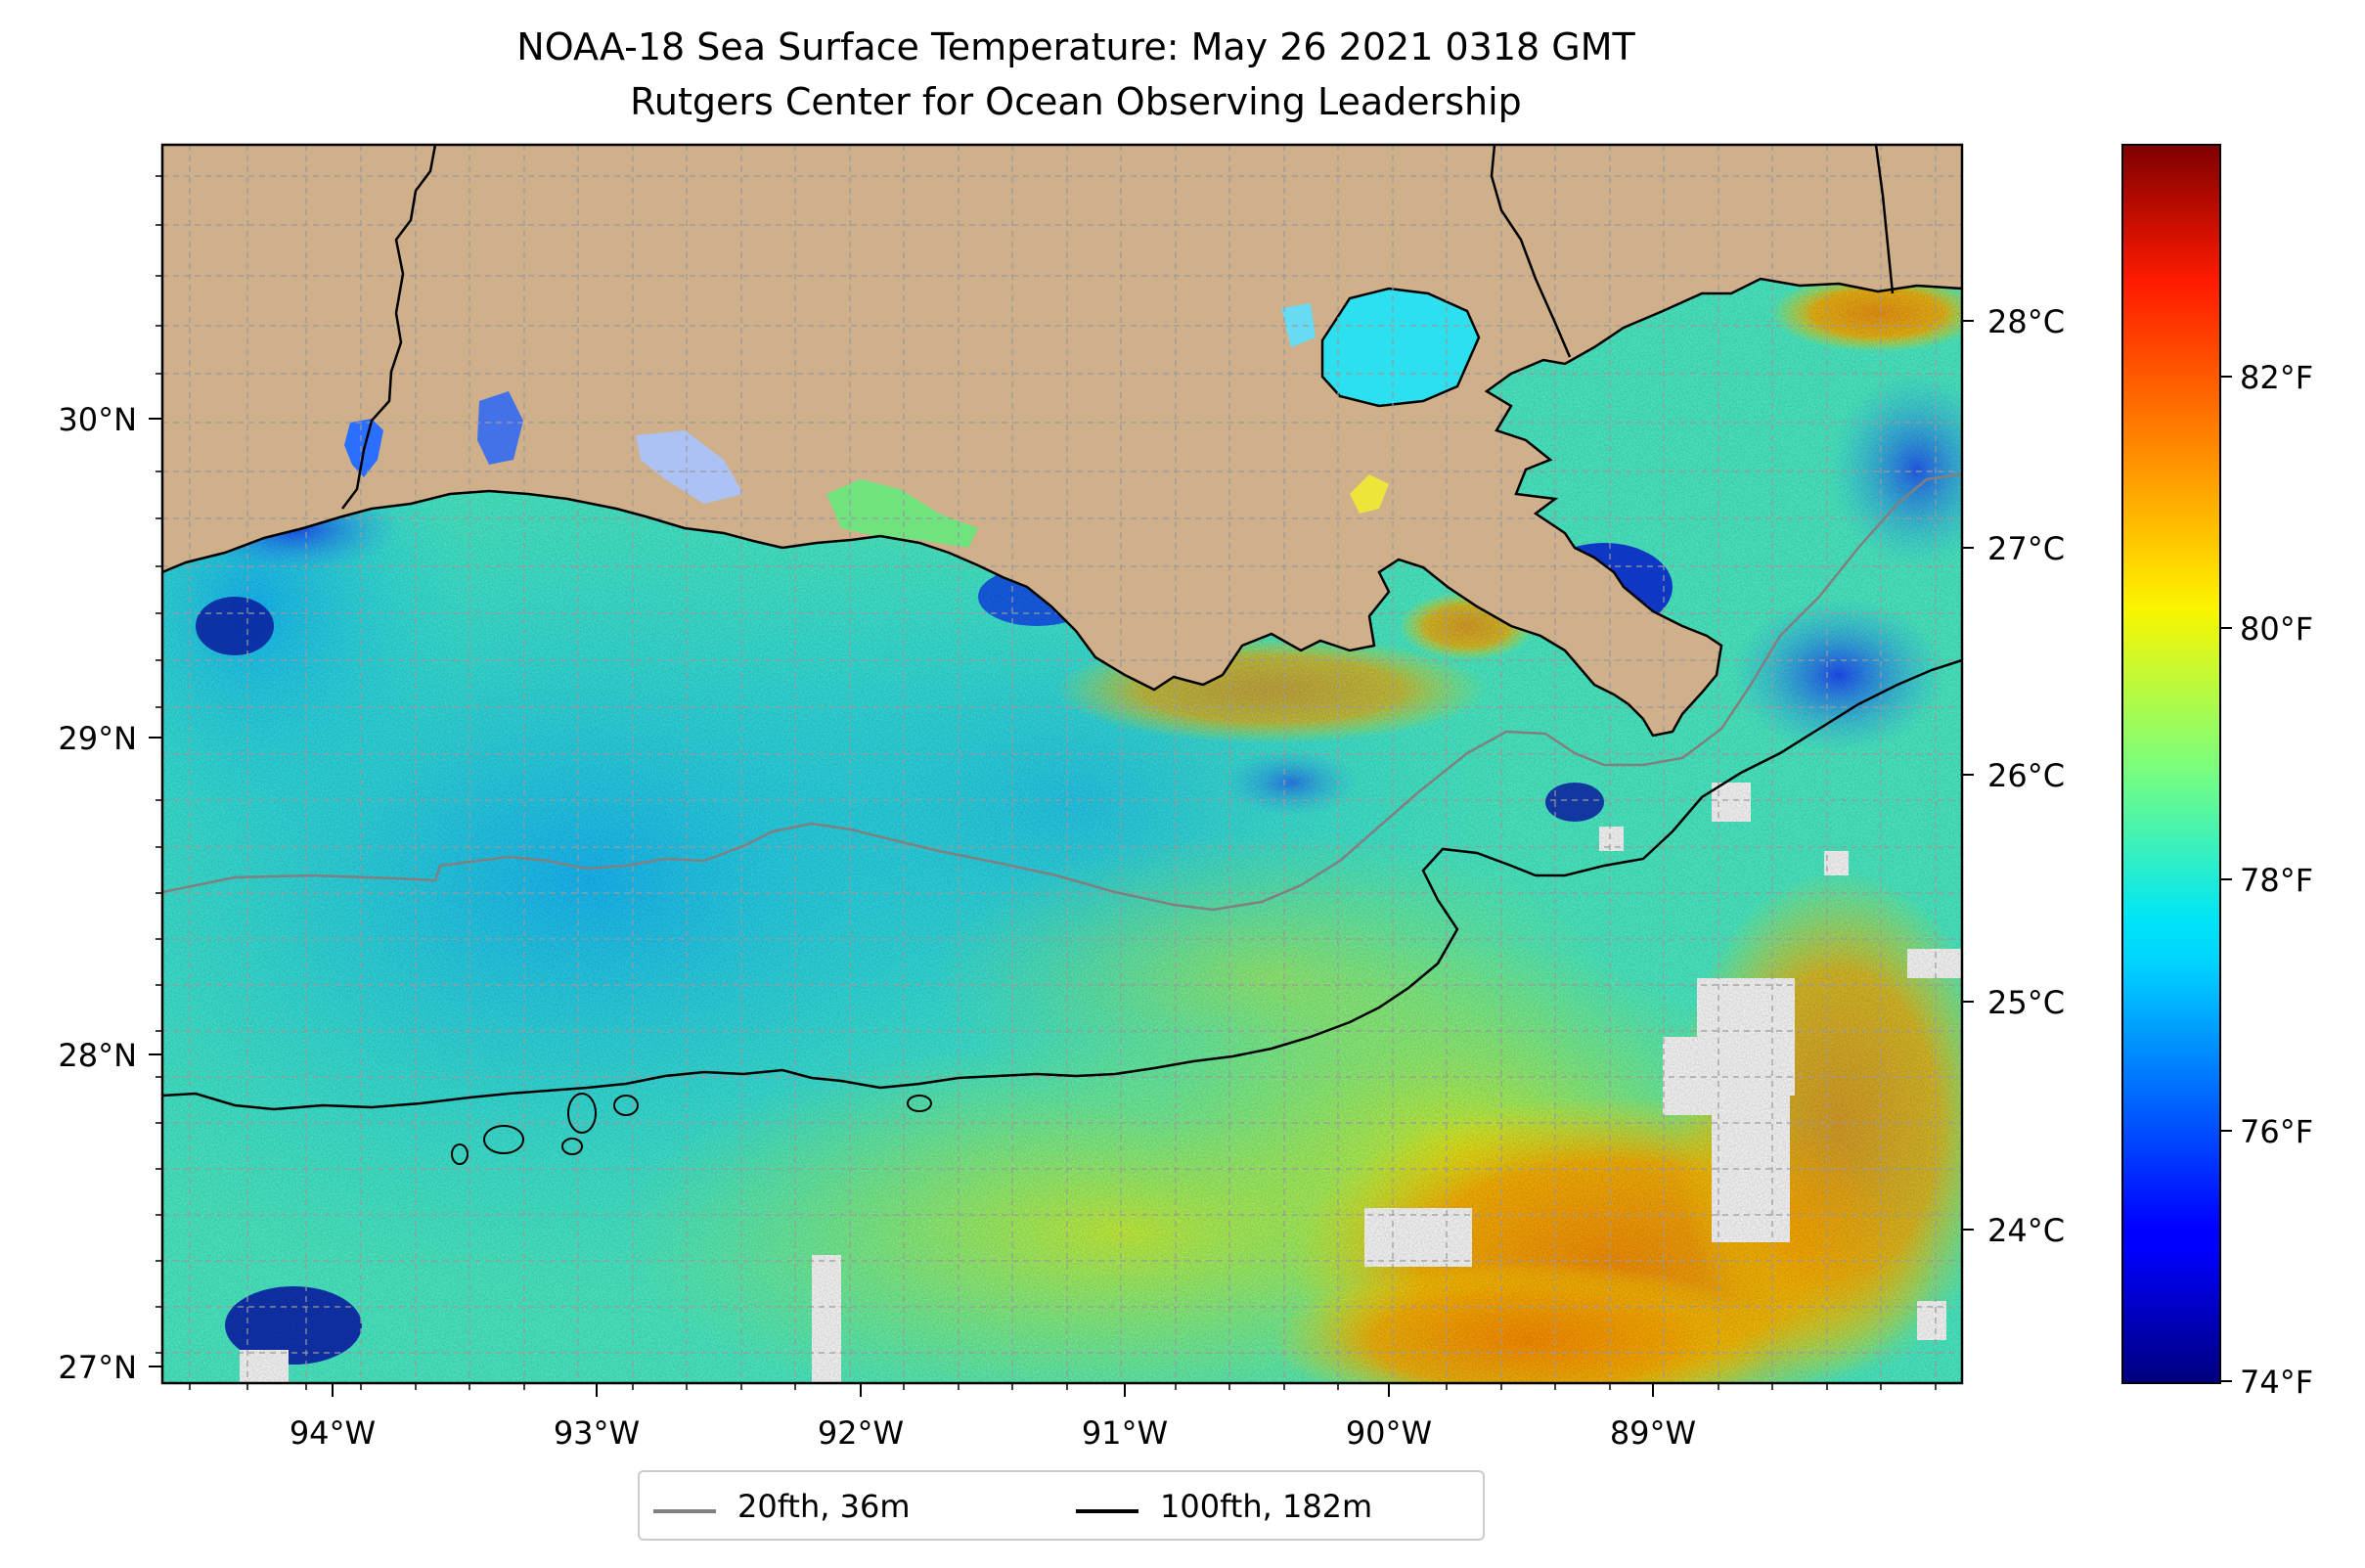  What do you see at coordinates (97, 1367) in the screenshot?
I see `y-tick-label: 27°N` at bounding box center [97, 1367].